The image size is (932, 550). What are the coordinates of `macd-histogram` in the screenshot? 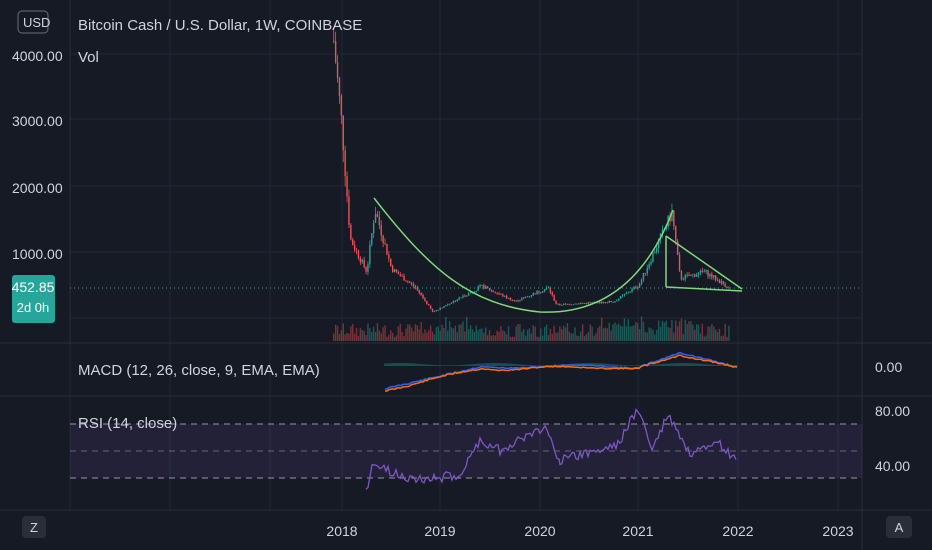 It's located at (561, 364).